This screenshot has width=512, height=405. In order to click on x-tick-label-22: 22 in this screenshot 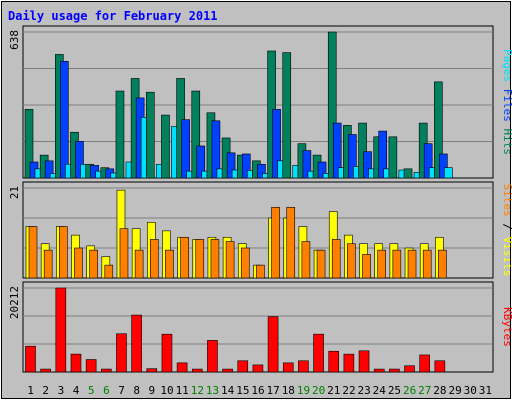, I will do `click(348, 390)`.